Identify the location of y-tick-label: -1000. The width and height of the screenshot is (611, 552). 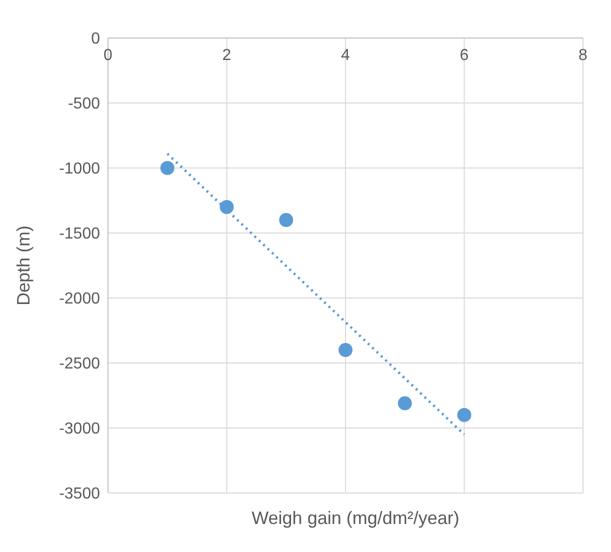
(79, 169).